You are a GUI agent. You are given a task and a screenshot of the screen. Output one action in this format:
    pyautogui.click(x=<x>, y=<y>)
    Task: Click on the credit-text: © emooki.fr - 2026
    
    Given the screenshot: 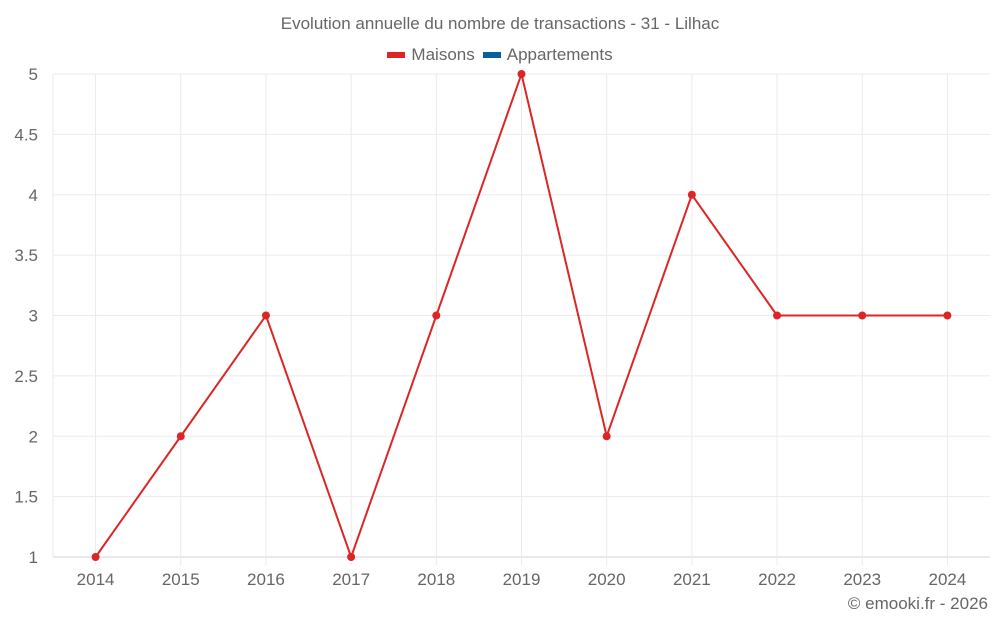 What is the action you would take?
    pyautogui.click(x=917, y=603)
    